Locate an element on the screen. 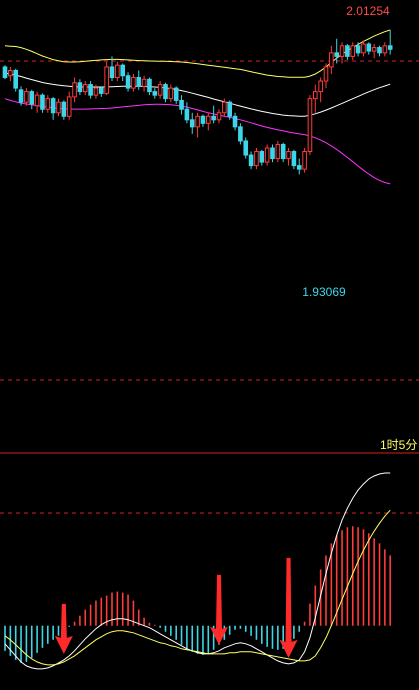 This screenshot has height=690, width=419. down-arrow-icon is located at coordinates (219, 609).